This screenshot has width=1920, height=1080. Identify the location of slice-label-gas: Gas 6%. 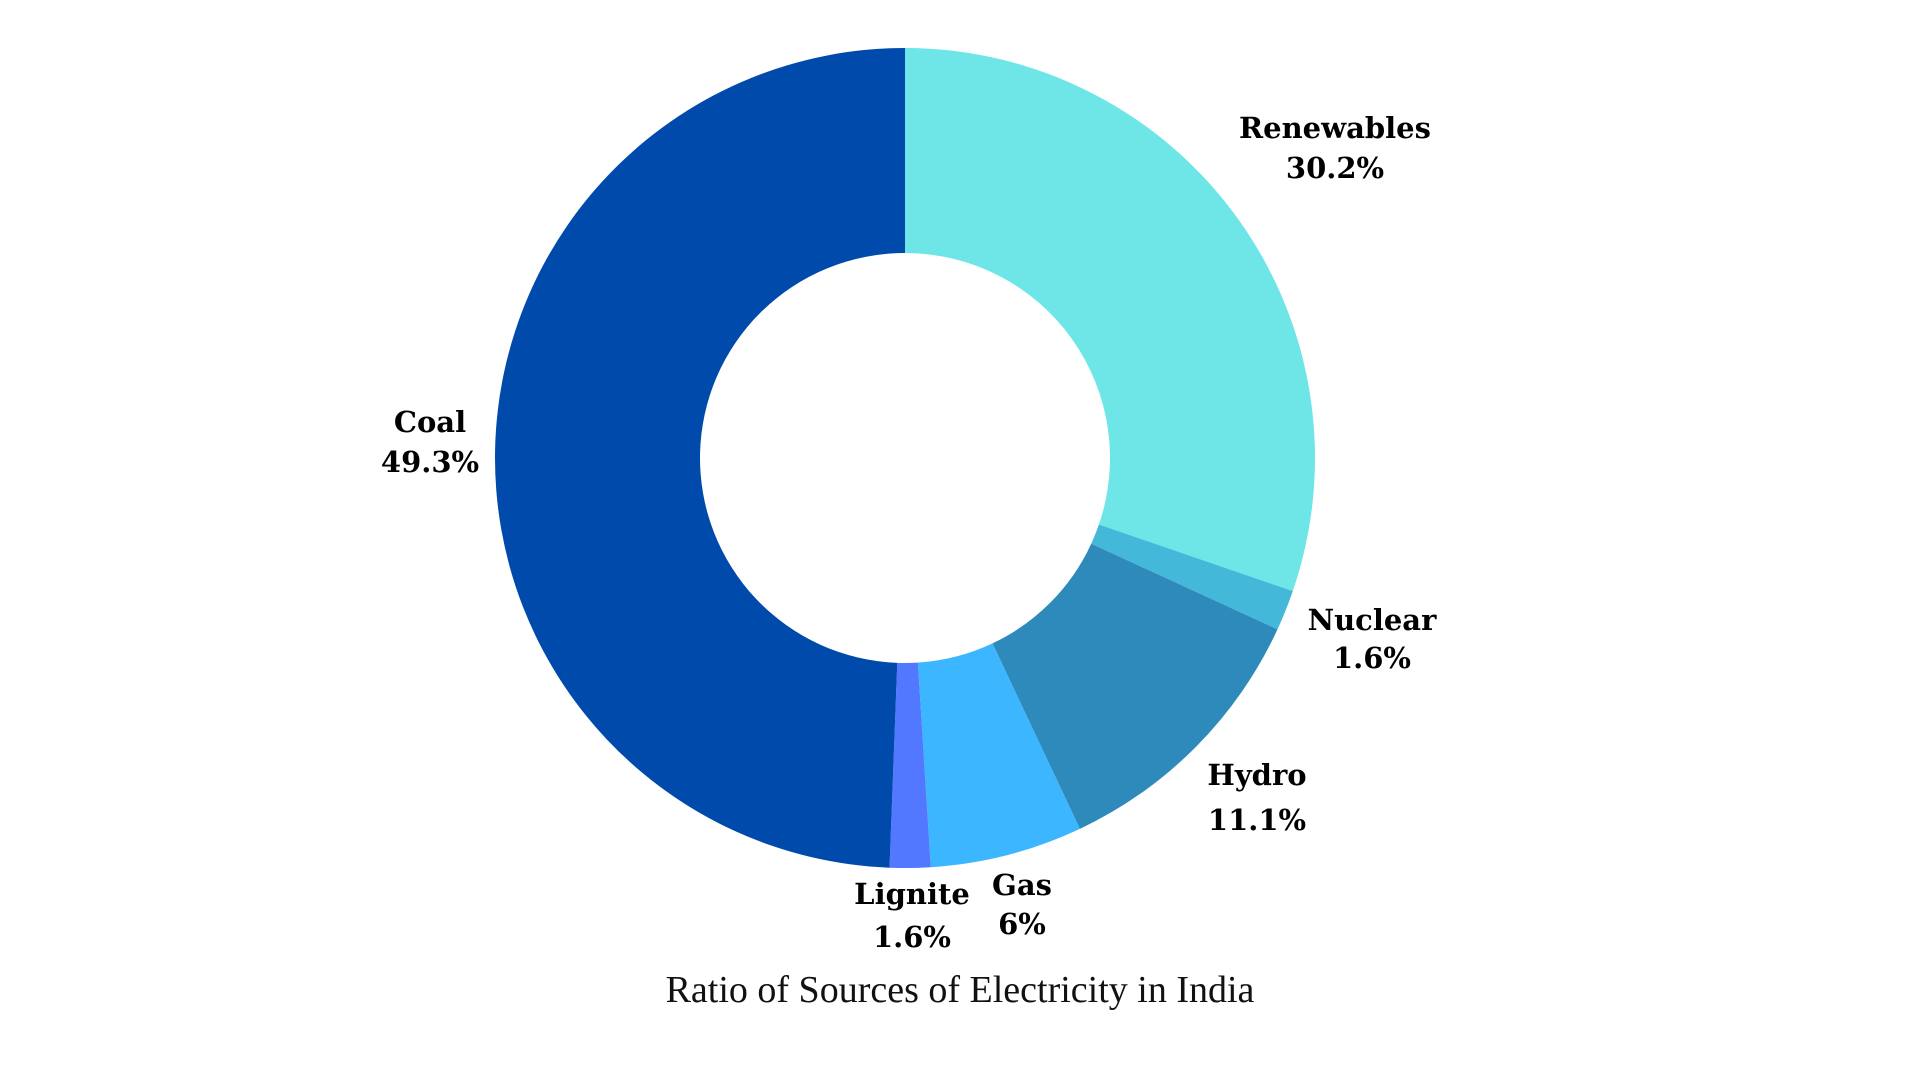
(1022, 904).